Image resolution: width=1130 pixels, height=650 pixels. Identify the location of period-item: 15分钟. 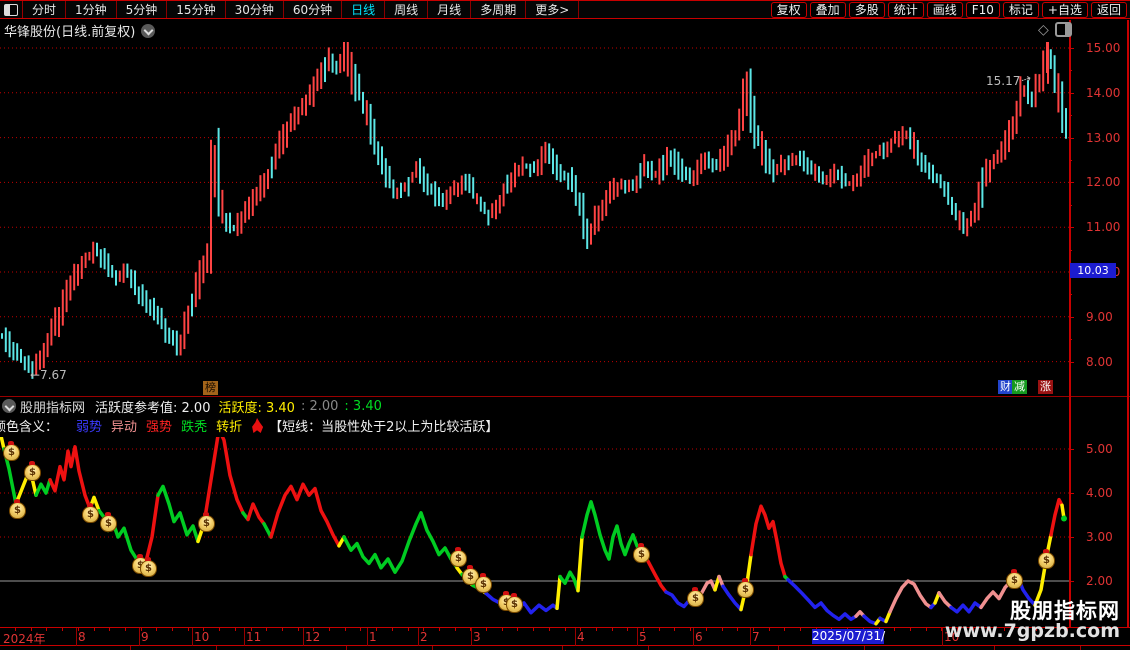
(196, 9).